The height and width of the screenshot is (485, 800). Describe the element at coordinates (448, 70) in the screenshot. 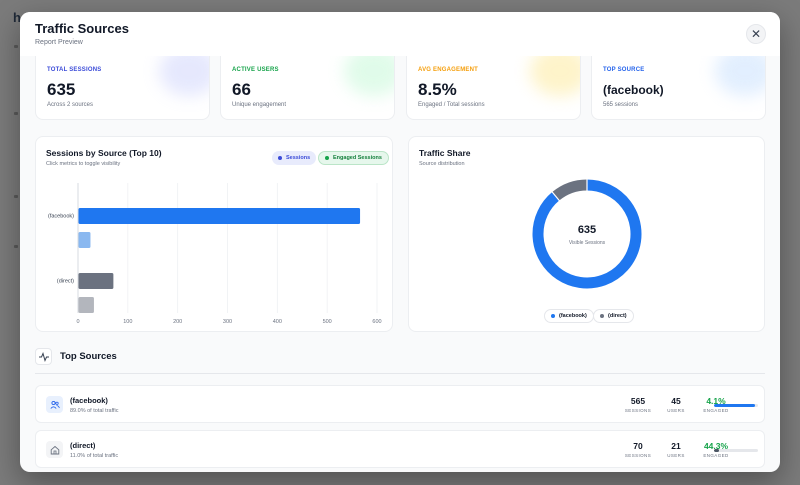

I see `kpi-label: AVG ENGAGEMENT` at that location.